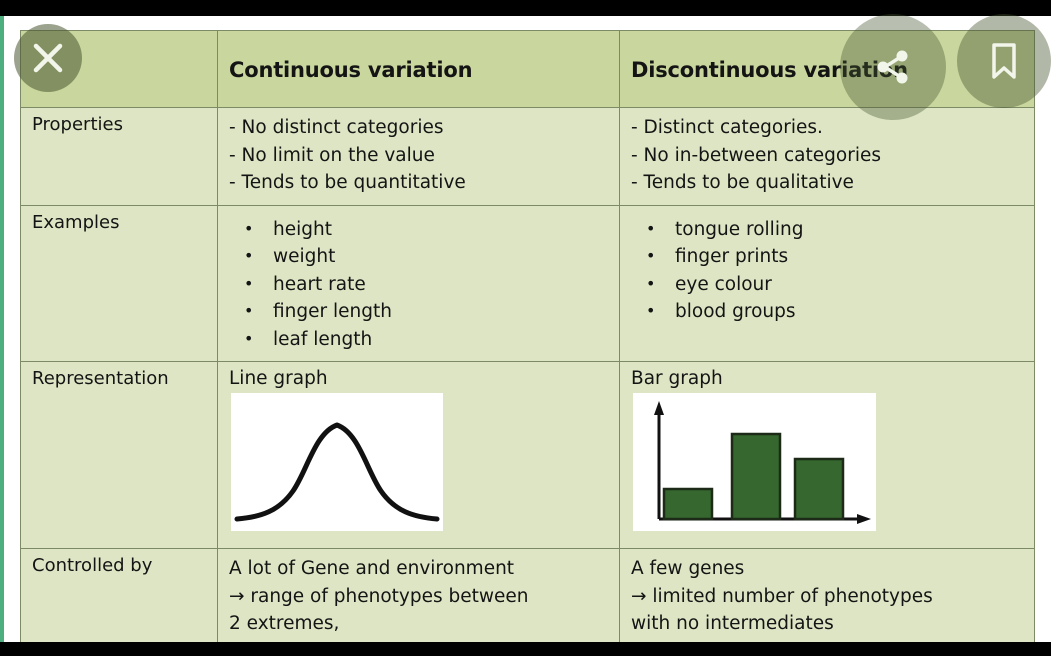 This screenshot has width=1051, height=656. Describe the element at coordinates (426, 311) in the screenshot. I see `list-item: finger length` at that location.